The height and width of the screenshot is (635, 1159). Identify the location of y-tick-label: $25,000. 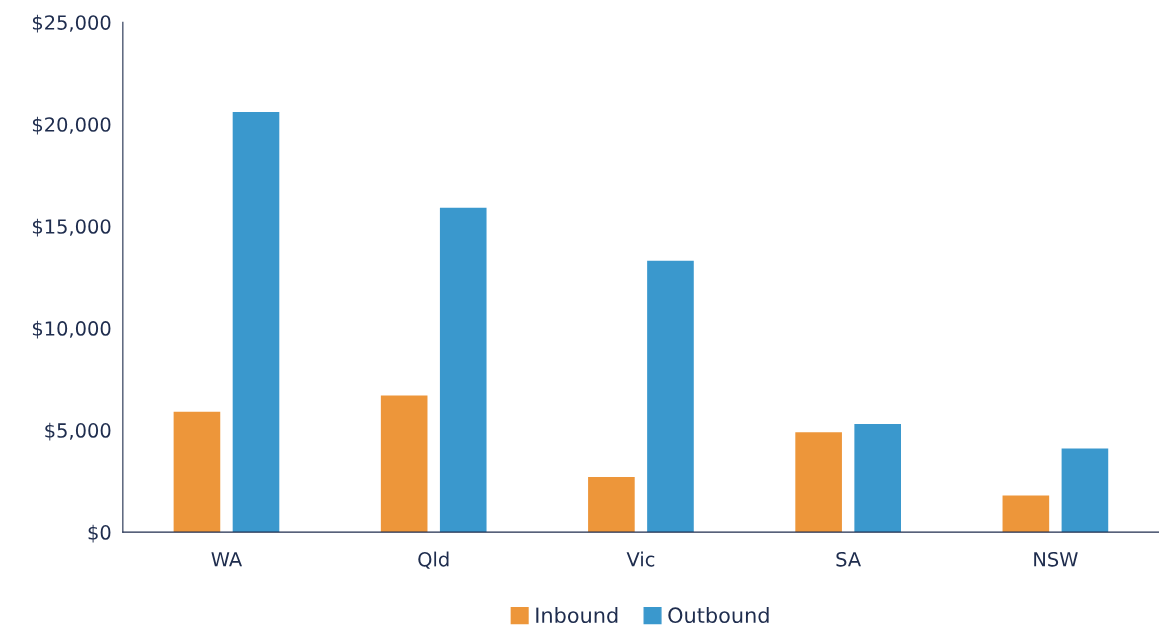
(71, 23).